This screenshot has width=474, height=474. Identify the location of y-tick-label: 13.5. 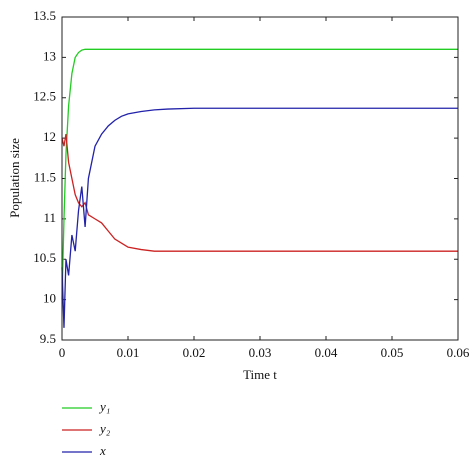
(44, 15).